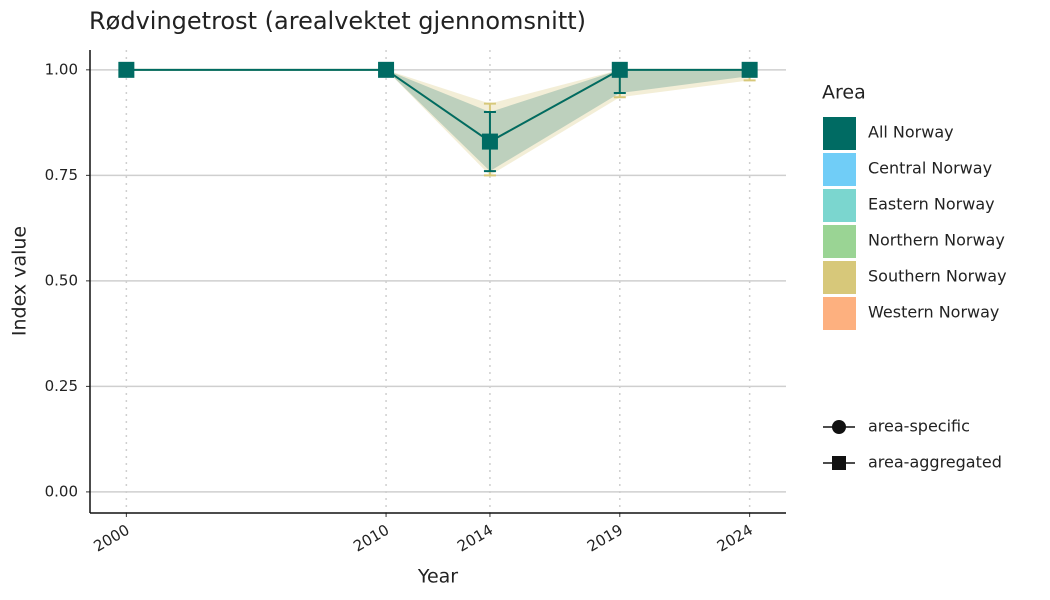 This screenshot has height=600, width=1050. What do you see at coordinates (936, 240) in the screenshot?
I see `legend-label: Northern Norway` at bounding box center [936, 240].